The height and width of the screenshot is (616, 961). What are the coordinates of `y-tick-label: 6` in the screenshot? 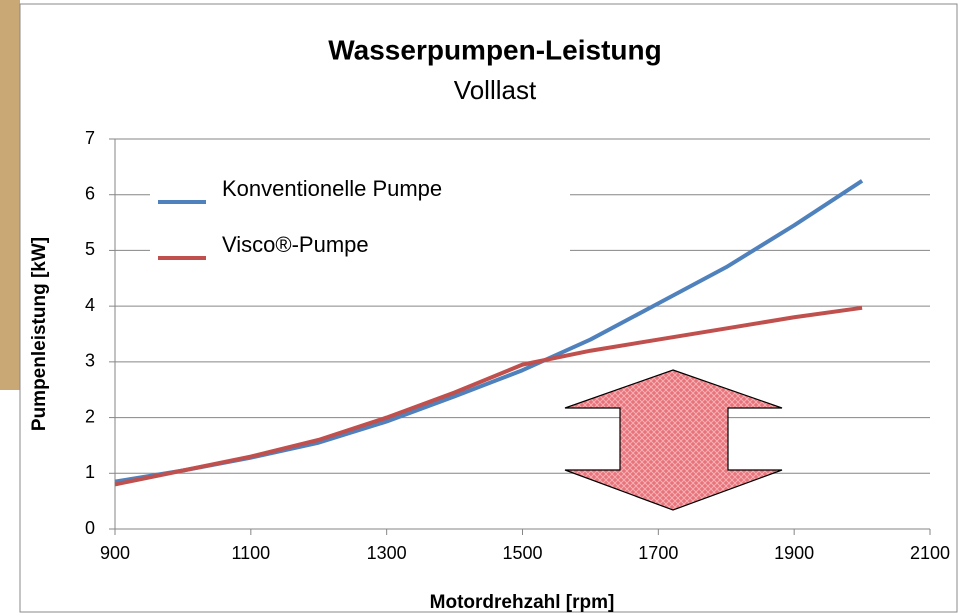 It's located at (90, 193).